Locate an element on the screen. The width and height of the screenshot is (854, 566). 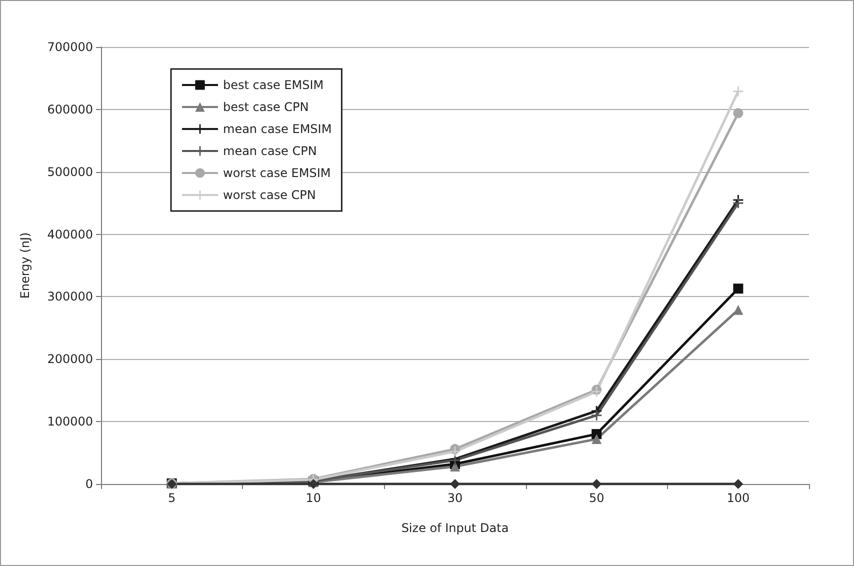
y-tick-label: 700000 is located at coordinates (70, 47).